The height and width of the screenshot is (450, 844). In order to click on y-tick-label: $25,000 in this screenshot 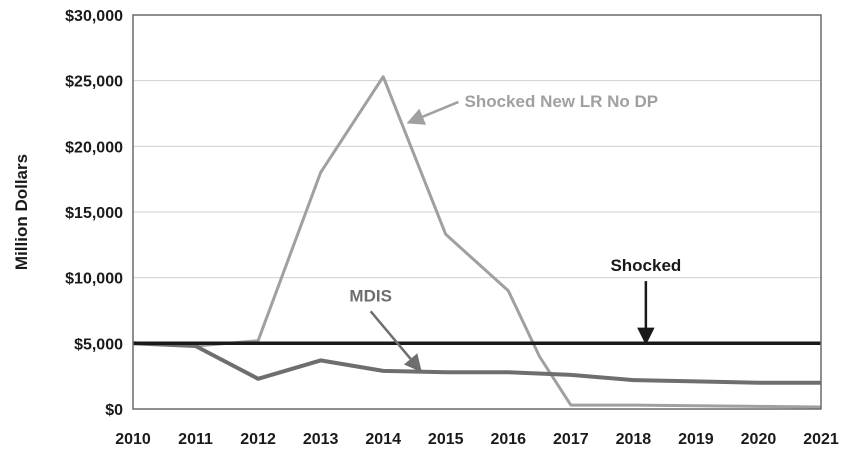, I will do `click(94, 82)`.